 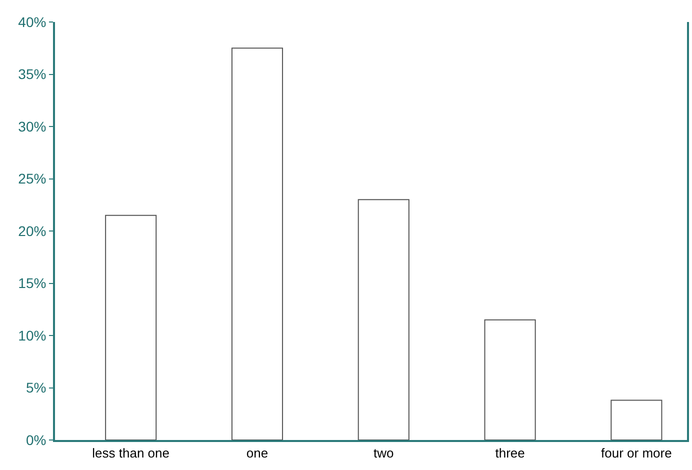 I want to click on y-tick-label: 35%, so click(x=32, y=74).